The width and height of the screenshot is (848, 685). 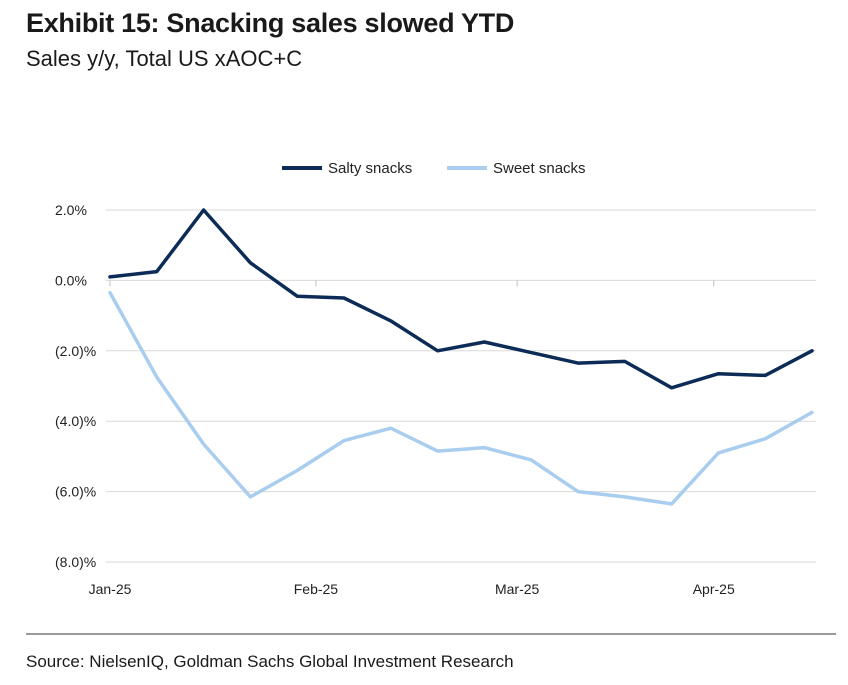 I want to click on y-tick-label: (6.0)%, so click(x=75, y=492).